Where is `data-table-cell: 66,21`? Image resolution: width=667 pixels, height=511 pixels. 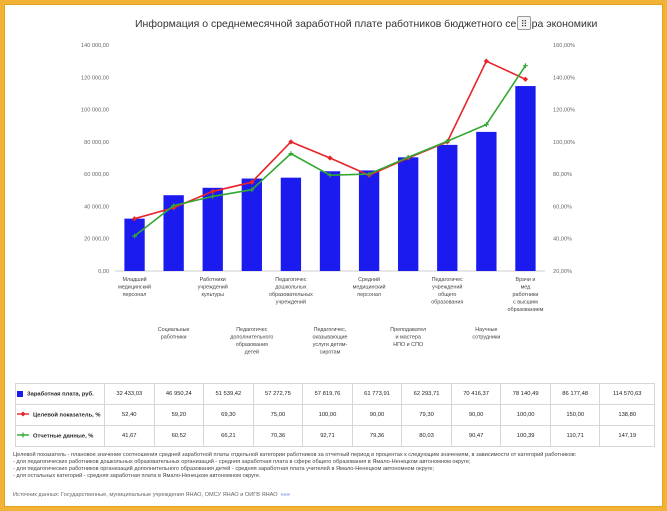 data-table-cell: 66,21 is located at coordinates (228, 436).